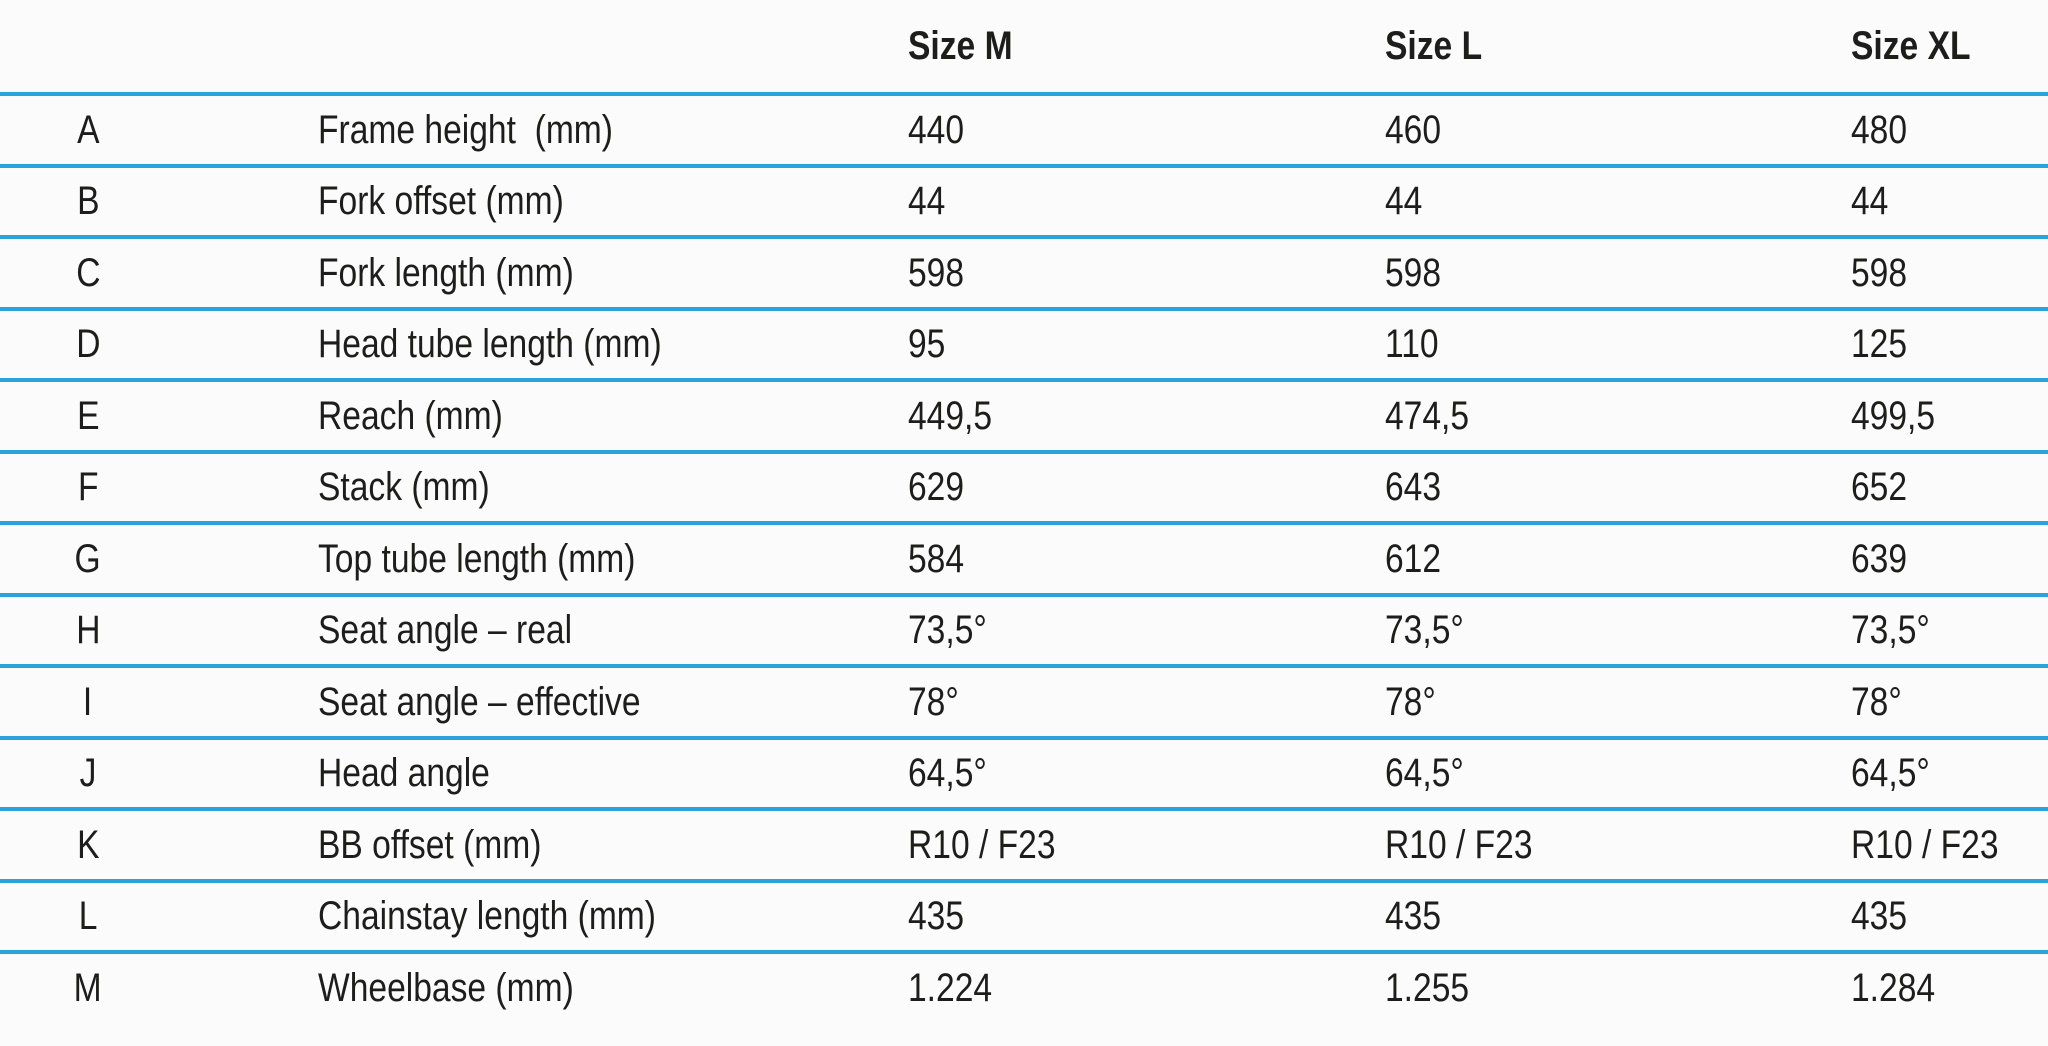  Describe the element at coordinates (1413, 272) in the screenshot. I see `cell-size-l: 598` at that location.